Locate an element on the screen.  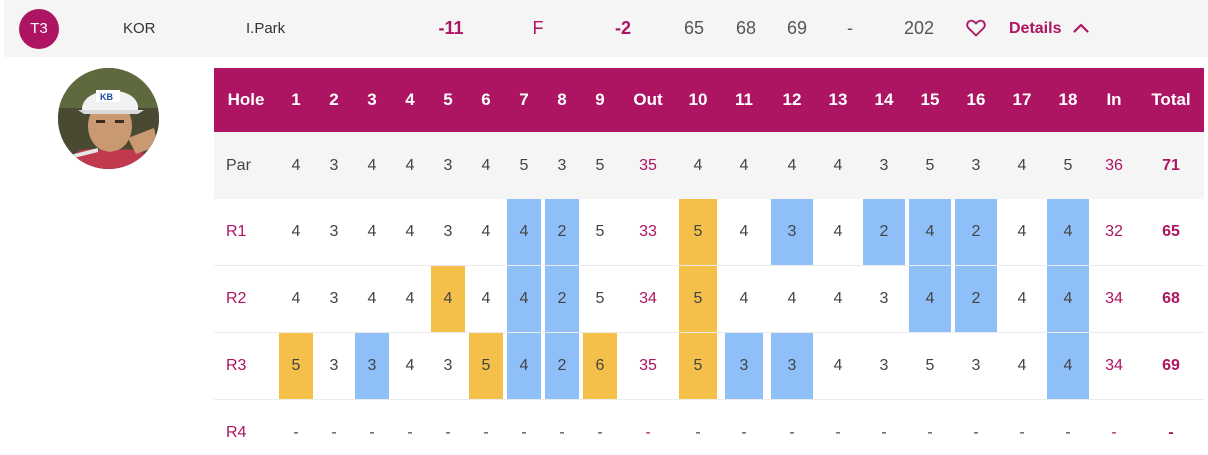
header-h13: 13 is located at coordinates (838, 99).